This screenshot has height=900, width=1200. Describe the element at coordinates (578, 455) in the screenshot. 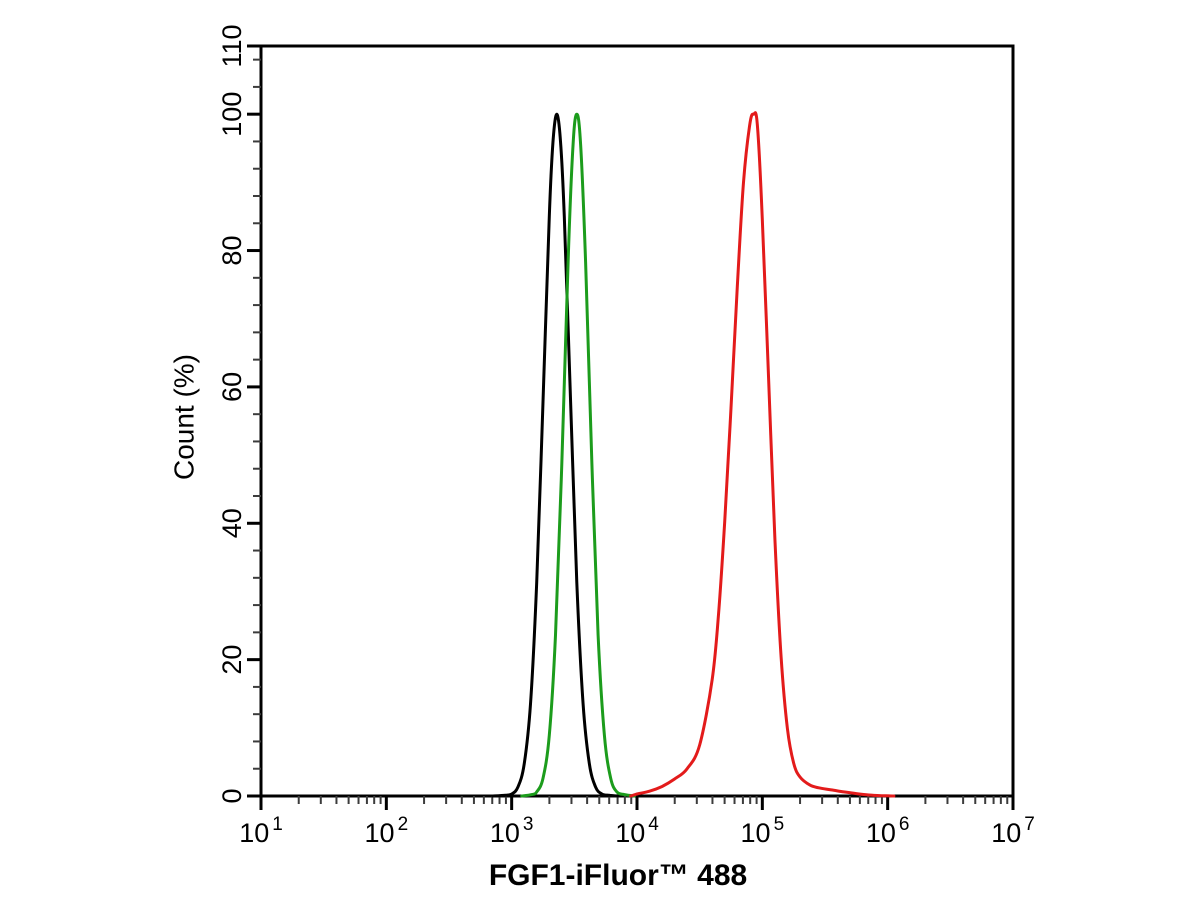

I see `series-curve-green-peak` at that location.